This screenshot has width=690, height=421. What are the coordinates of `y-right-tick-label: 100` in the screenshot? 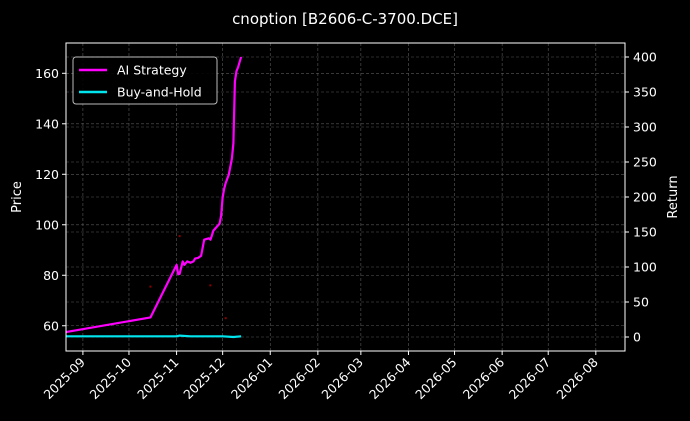 It's located at (645, 267).